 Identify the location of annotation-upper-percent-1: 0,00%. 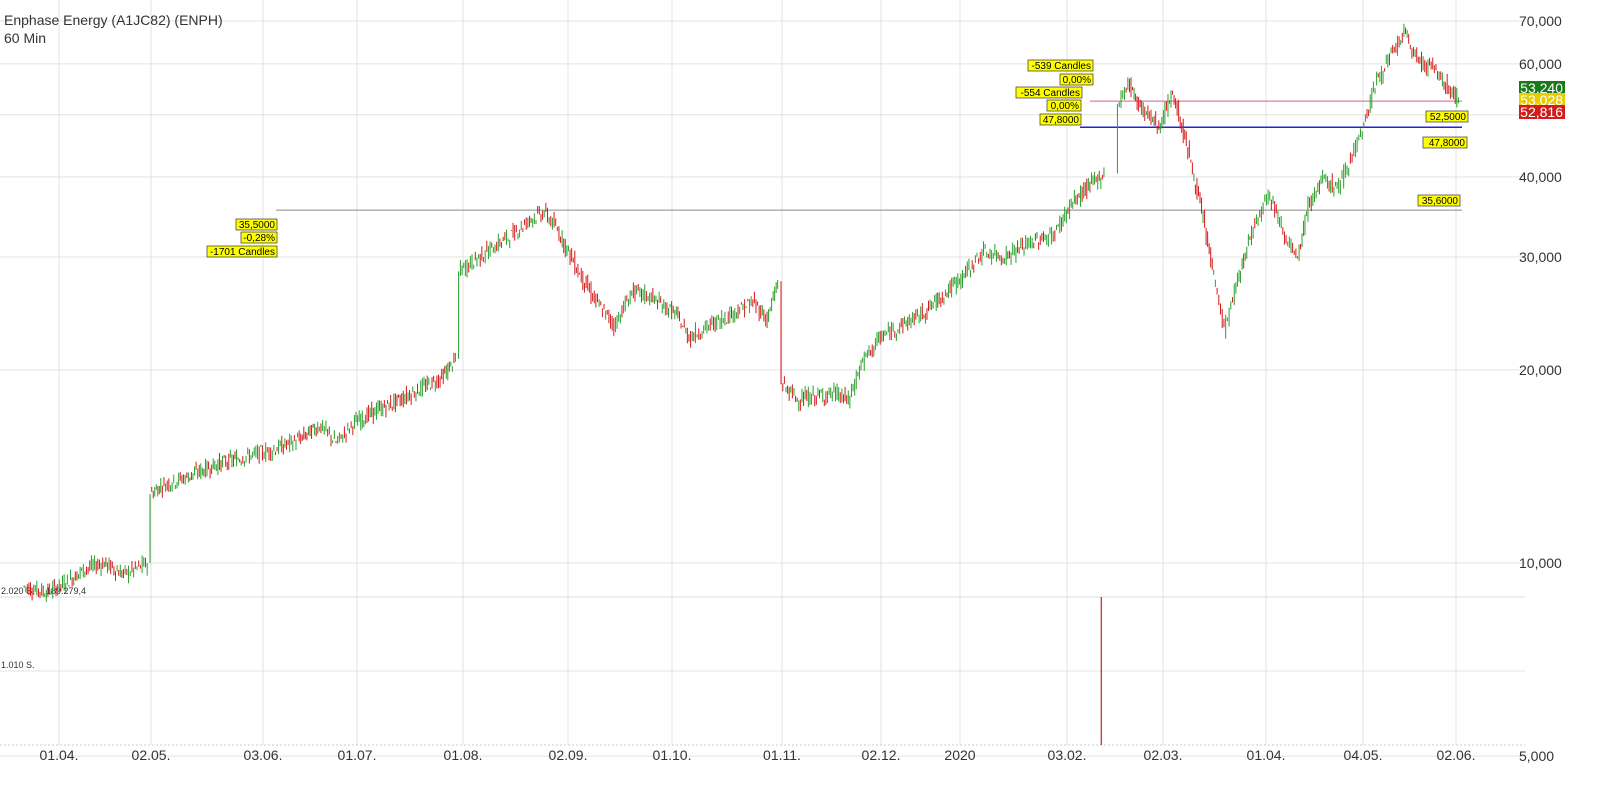
(1077, 80).